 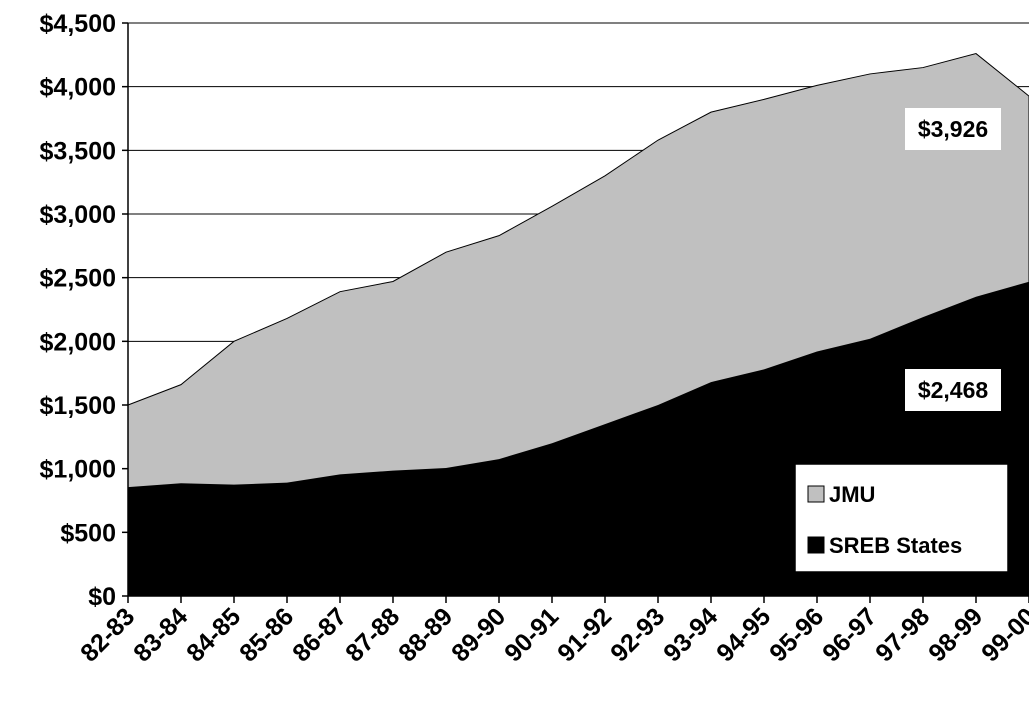 I want to click on y-tick-label: $2,000, so click(x=78, y=342).